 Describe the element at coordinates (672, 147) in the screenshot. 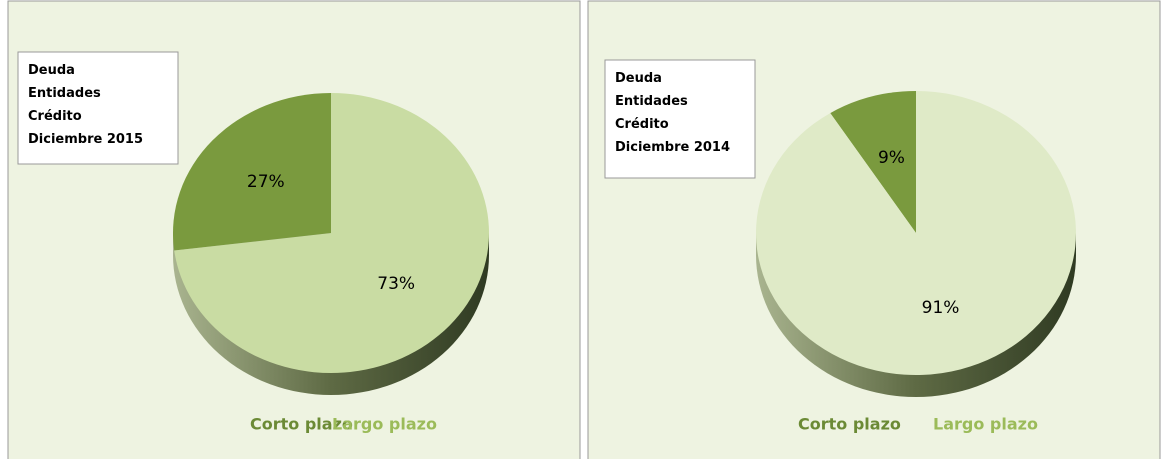

I see `chart-title: Diciembre 2014` at that location.